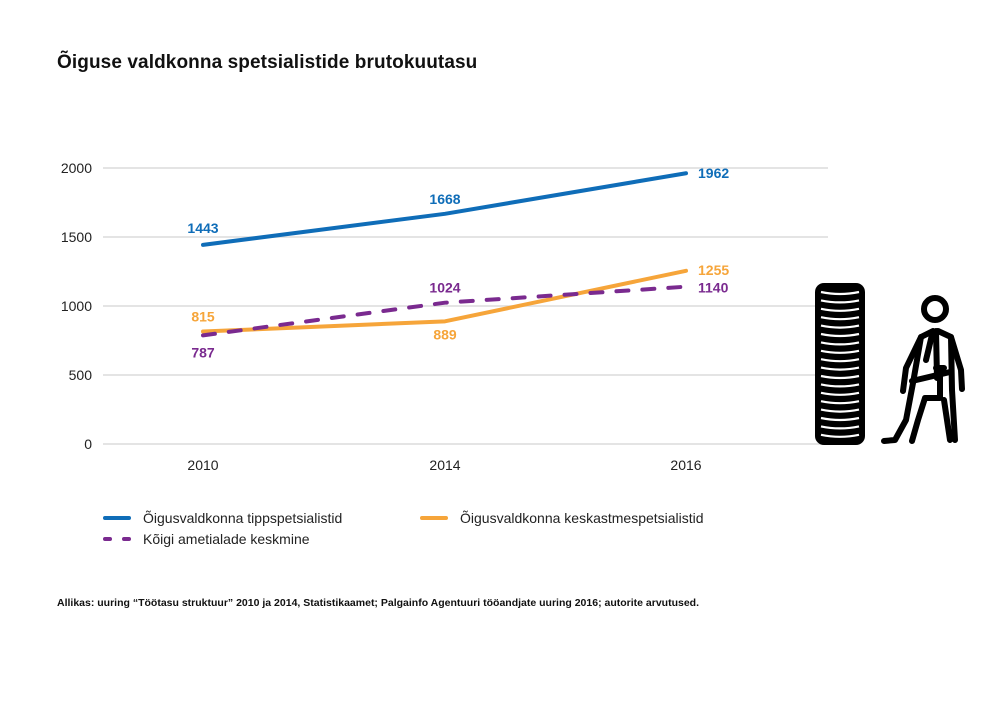 This screenshot has width=1000, height=707. Describe the element at coordinates (203, 317) in the screenshot. I see `data-label: 815` at that location.